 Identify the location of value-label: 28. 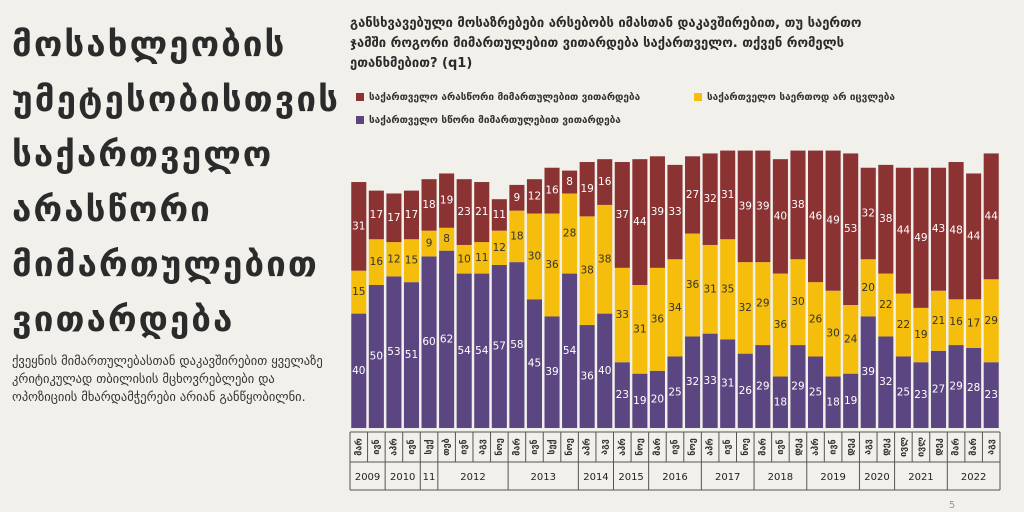
(569, 234).